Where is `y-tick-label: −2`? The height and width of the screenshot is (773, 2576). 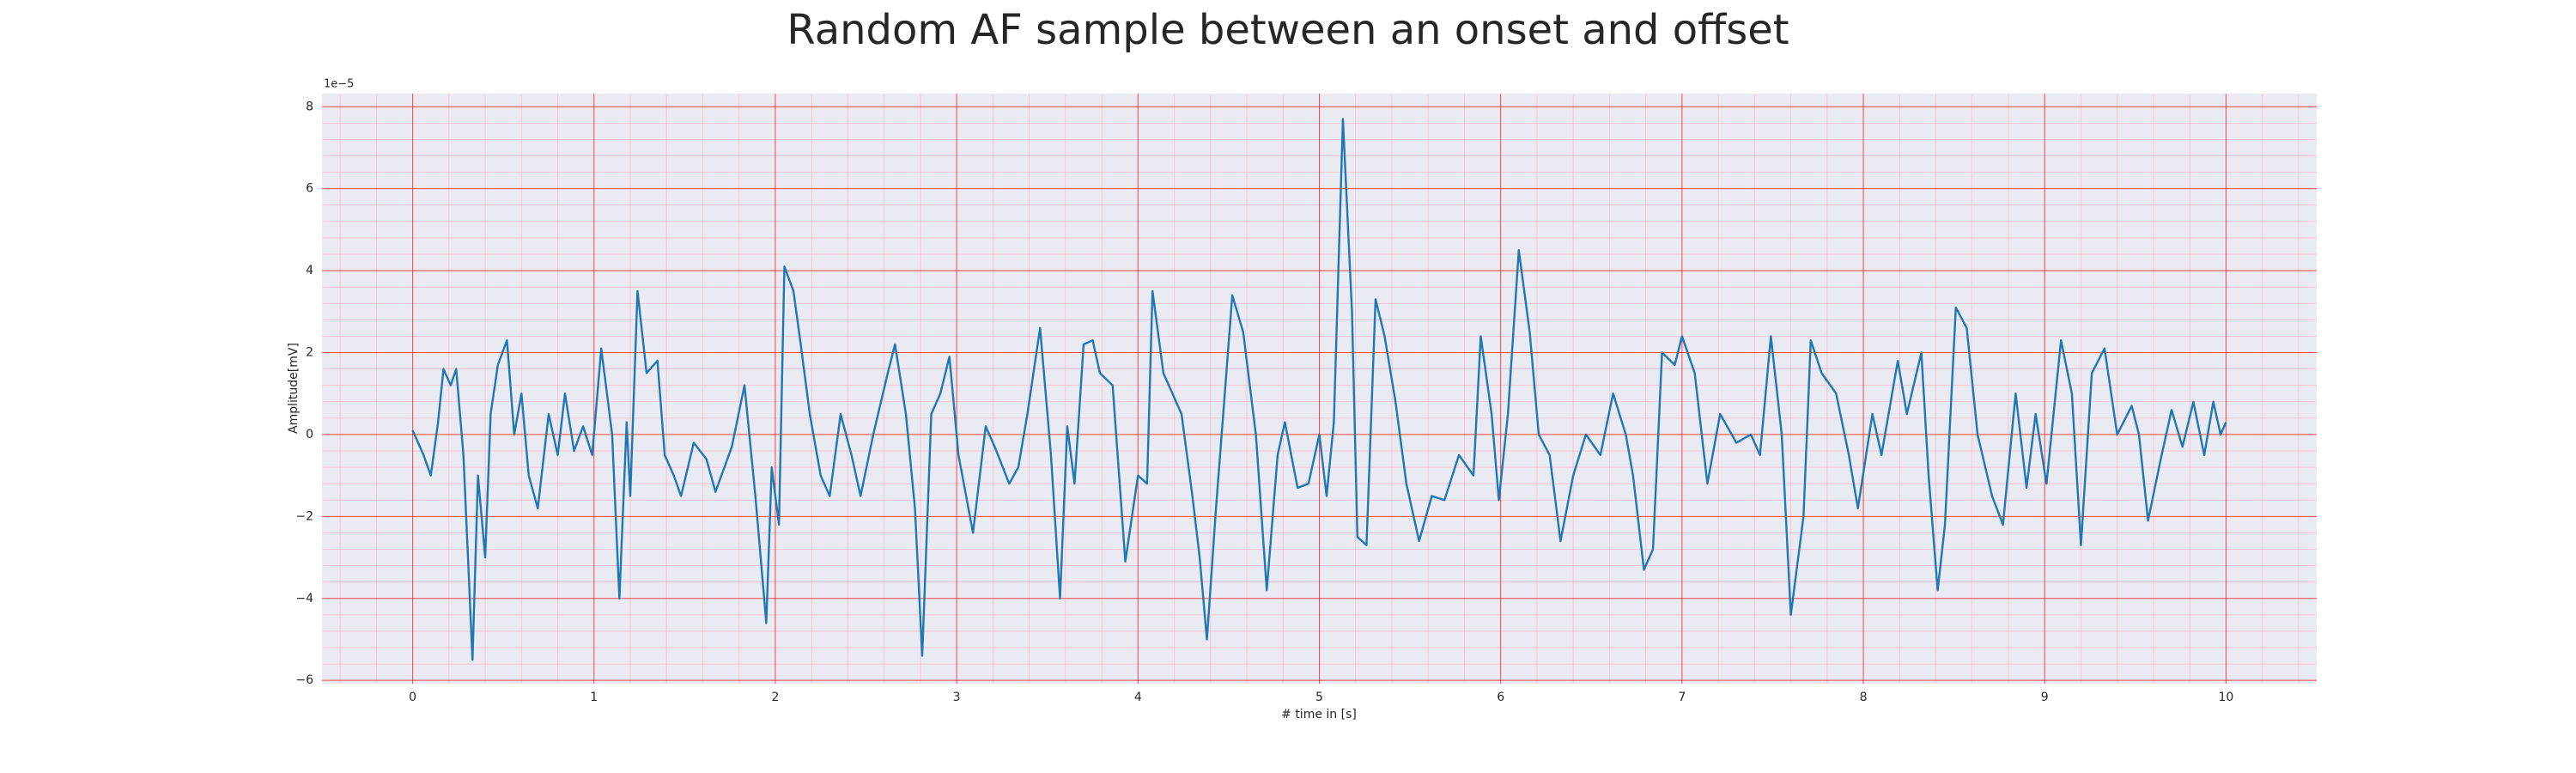 y-tick-label: −2 is located at coordinates (304, 516).